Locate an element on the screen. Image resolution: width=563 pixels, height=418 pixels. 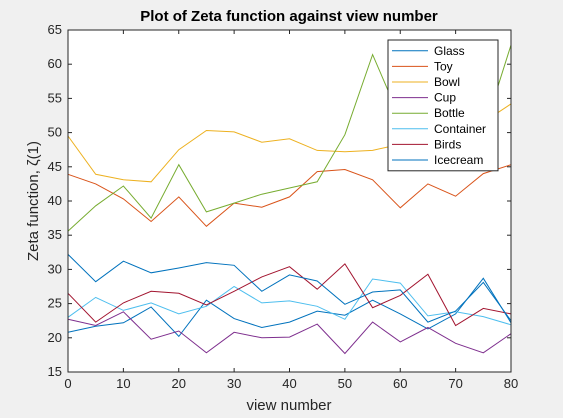
x-tick-label: 50 is located at coordinates (345, 383).